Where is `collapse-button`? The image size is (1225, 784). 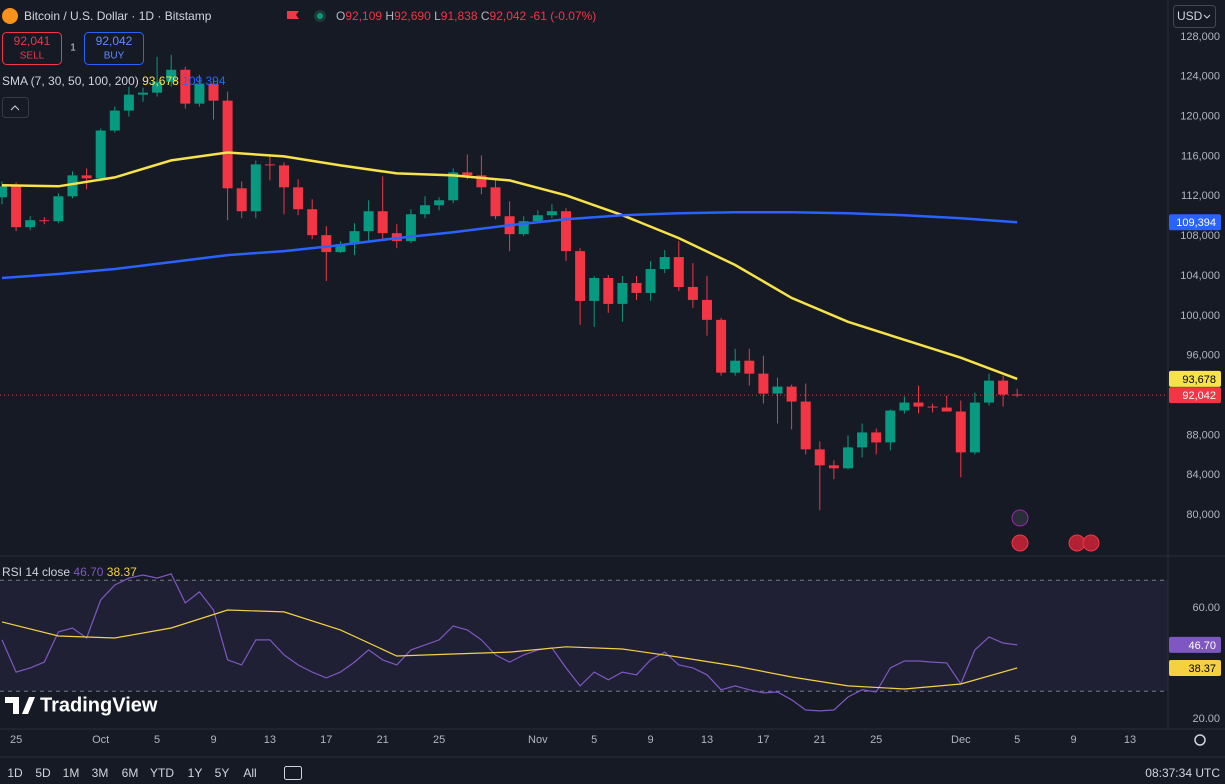 collapse-button is located at coordinates (15, 107).